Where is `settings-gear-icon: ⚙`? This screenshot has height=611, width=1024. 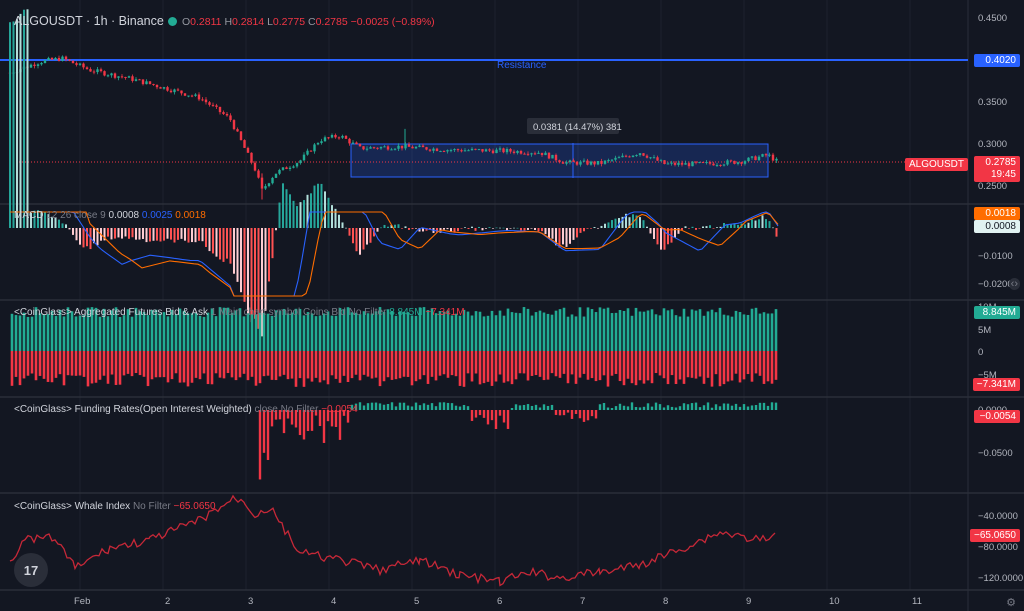
settings-gear-icon: ⚙ is located at coordinates (1011, 603).